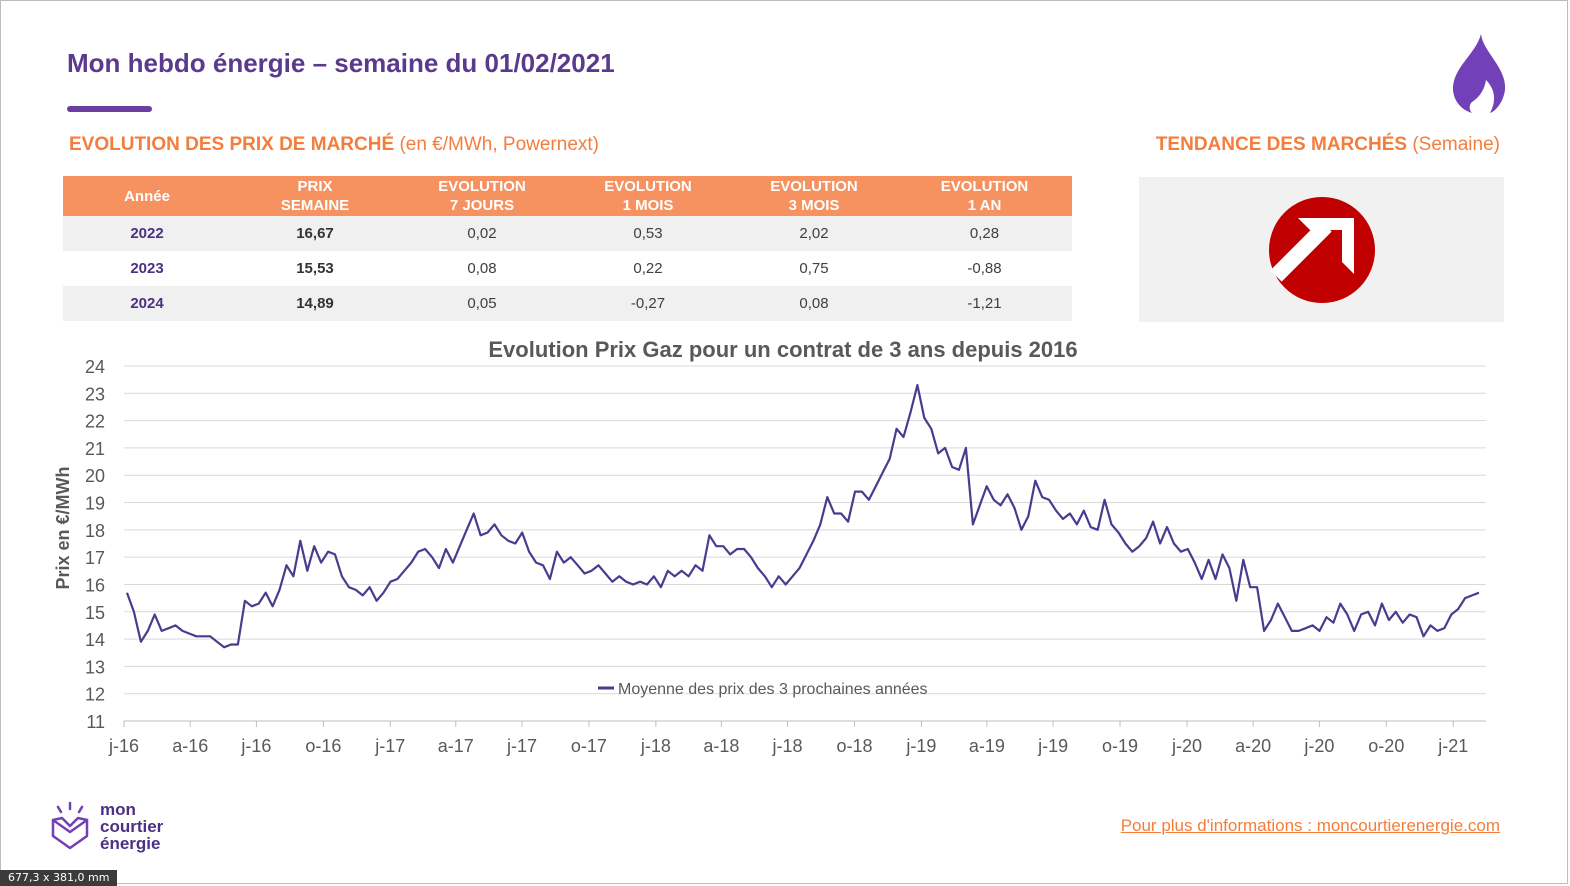  What do you see at coordinates (95, 544) in the screenshot?
I see `y-axis-ticks: 11 12 13 14 15 16 17 18 19 20 21 22 23 24` at bounding box center [95, 544].